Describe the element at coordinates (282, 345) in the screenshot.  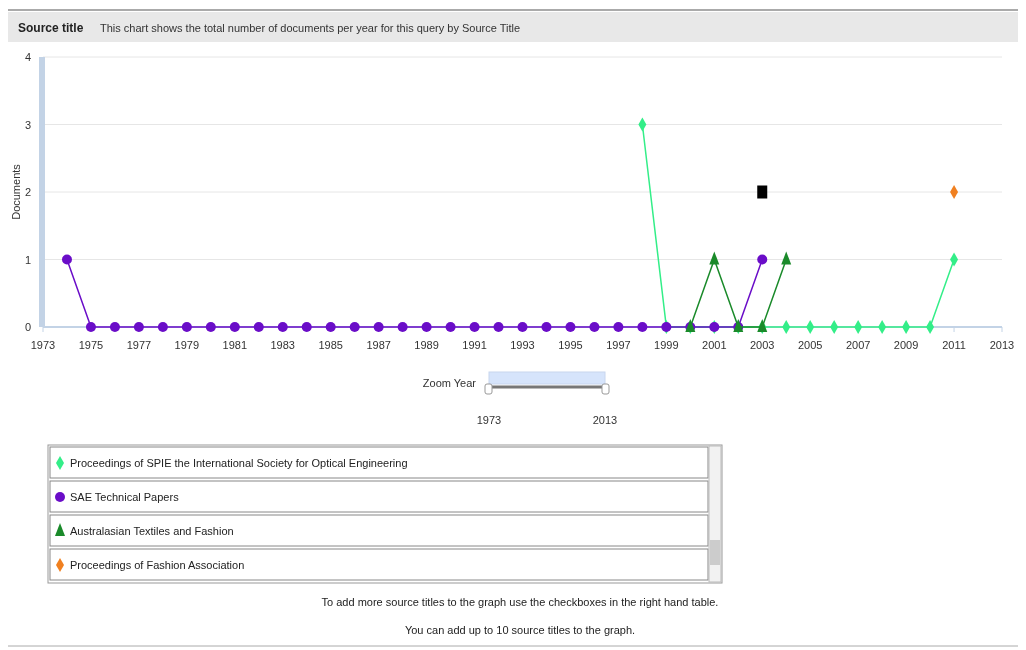
I see `x-tick-label: 1983` at that location.